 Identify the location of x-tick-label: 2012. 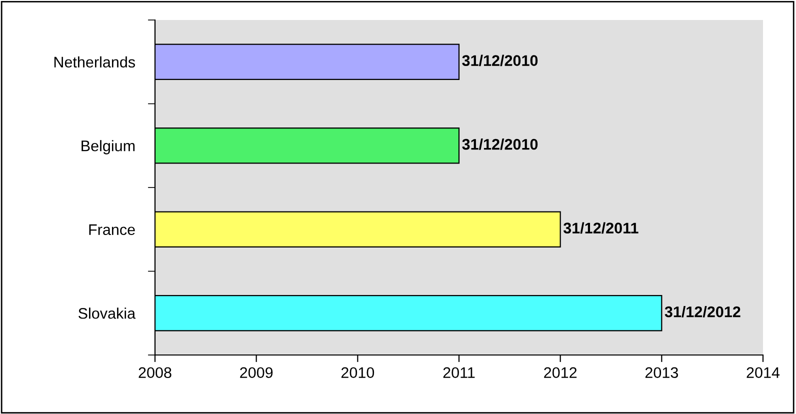
(560, 372).